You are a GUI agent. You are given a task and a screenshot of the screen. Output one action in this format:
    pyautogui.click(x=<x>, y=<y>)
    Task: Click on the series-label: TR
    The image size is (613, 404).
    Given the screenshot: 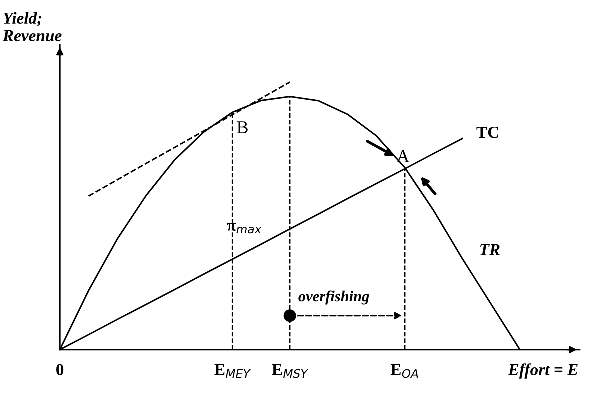 What is the action you would take?
    pyautogui.click(x=490, y=250)
    